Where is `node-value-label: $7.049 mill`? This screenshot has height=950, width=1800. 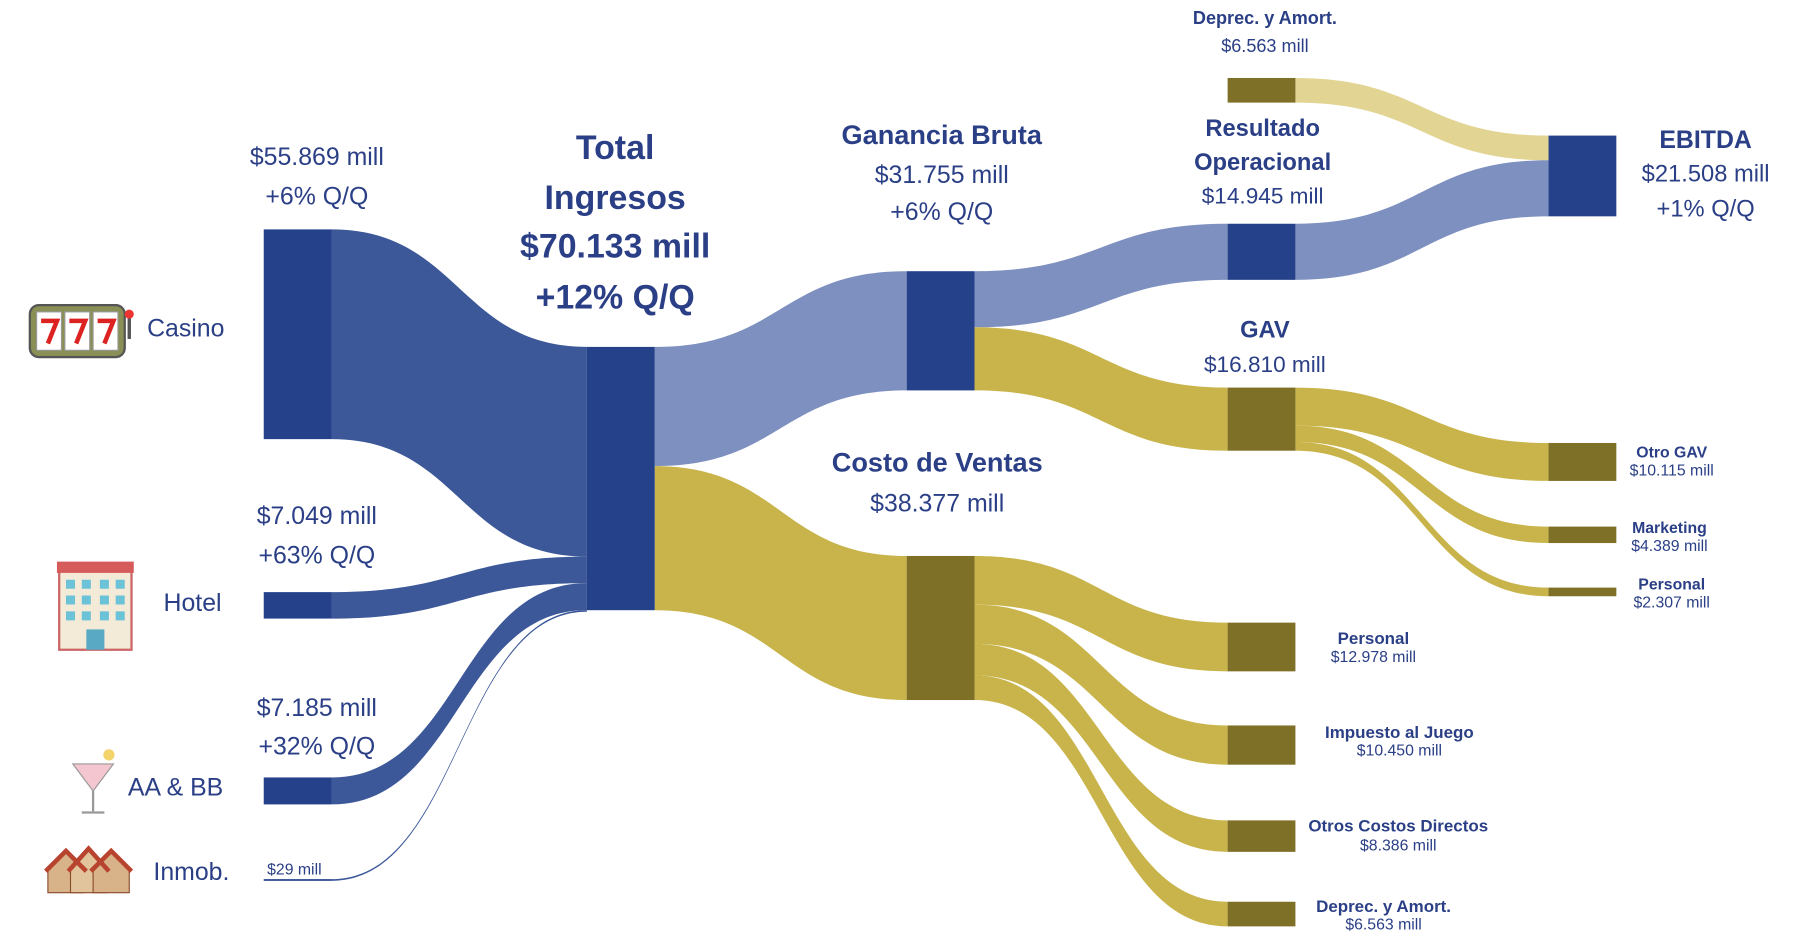 node-value-label: $7.049 mill is located at coordinates (317, 516).